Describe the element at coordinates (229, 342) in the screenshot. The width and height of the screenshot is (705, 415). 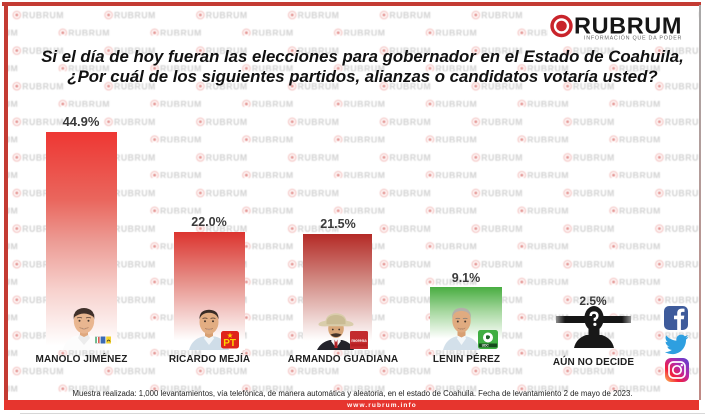
I see `svg-text: PT` at that location.